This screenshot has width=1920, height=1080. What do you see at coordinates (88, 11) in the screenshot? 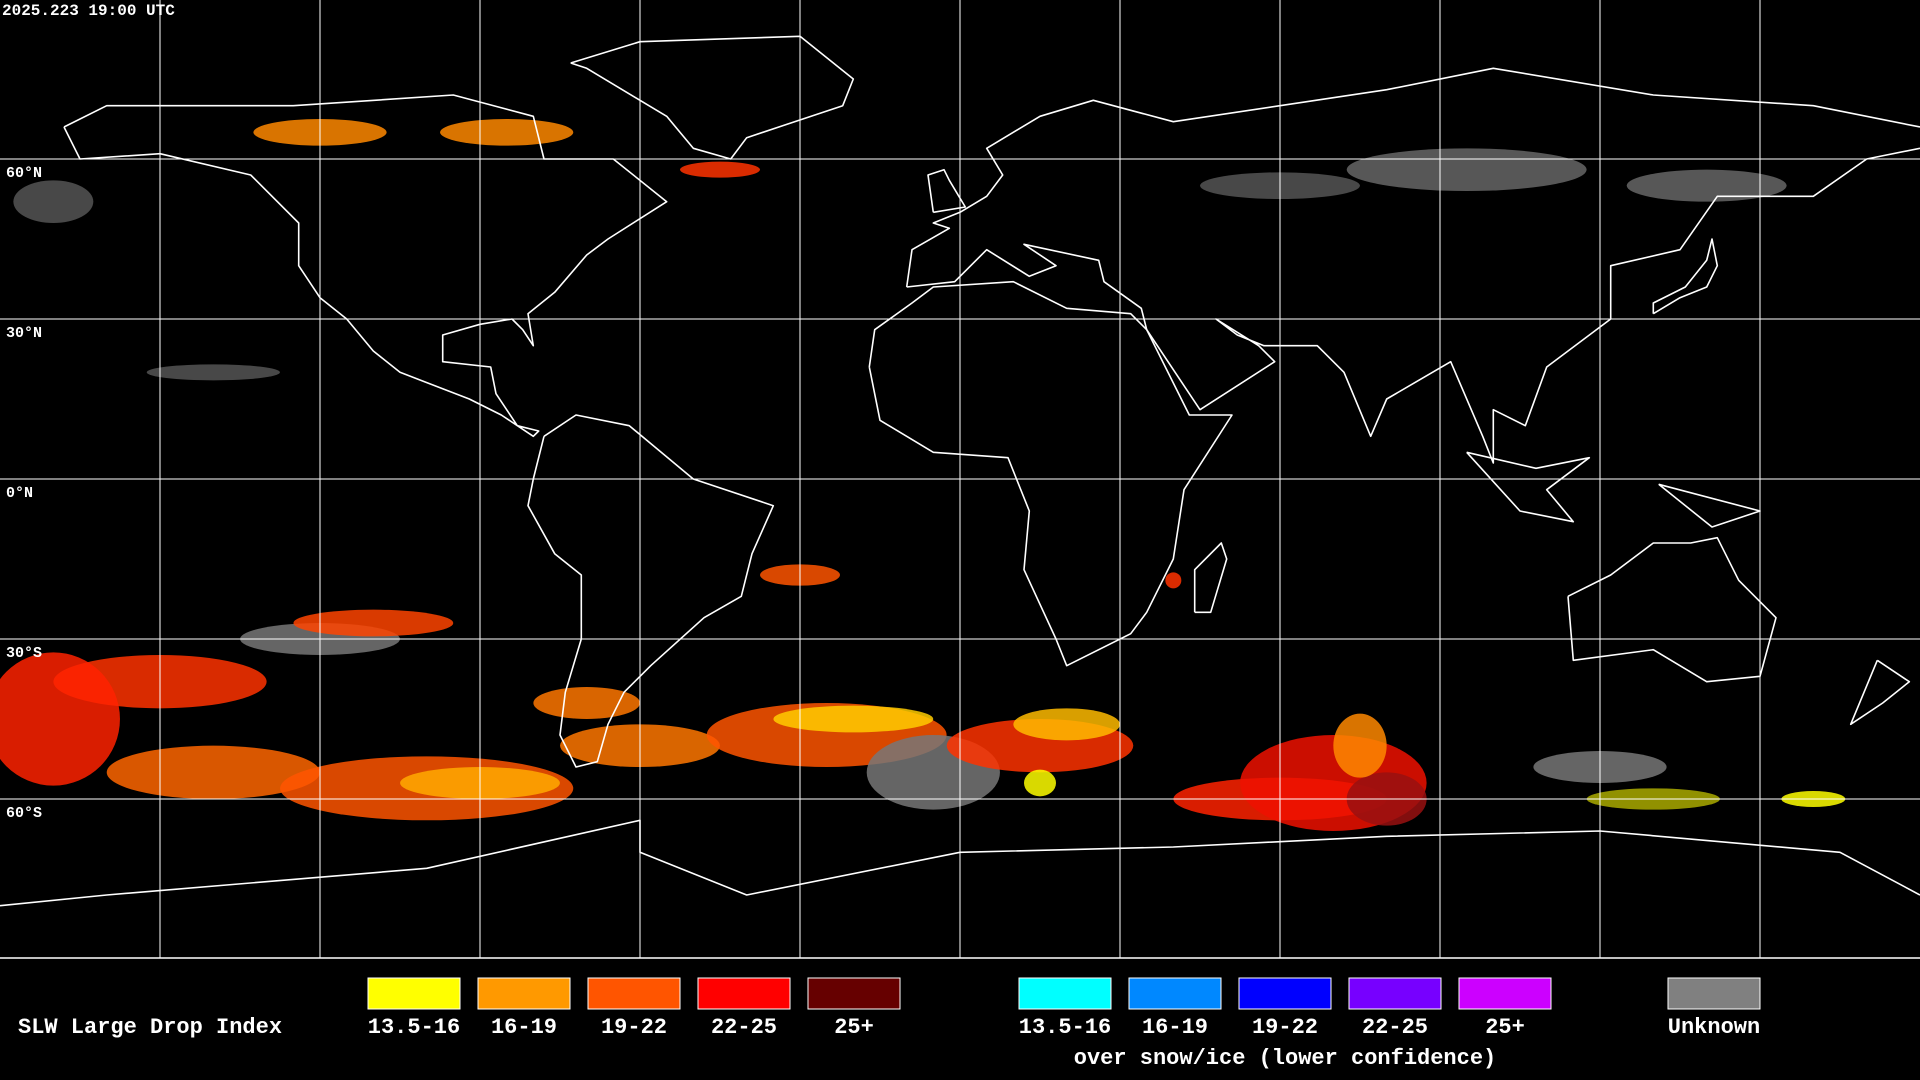
I see `timestamp: 2025.223 19:00 UTC` at bounding box center [88, 11].